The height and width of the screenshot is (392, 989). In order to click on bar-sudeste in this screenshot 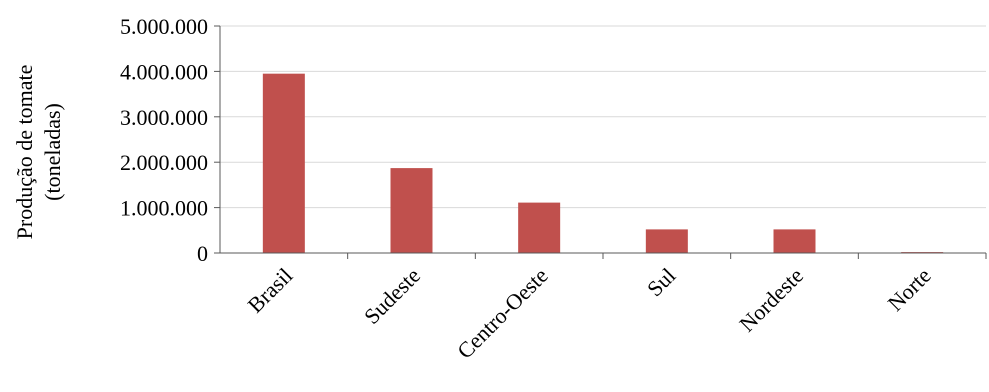, I will do `click(411, 210)`.